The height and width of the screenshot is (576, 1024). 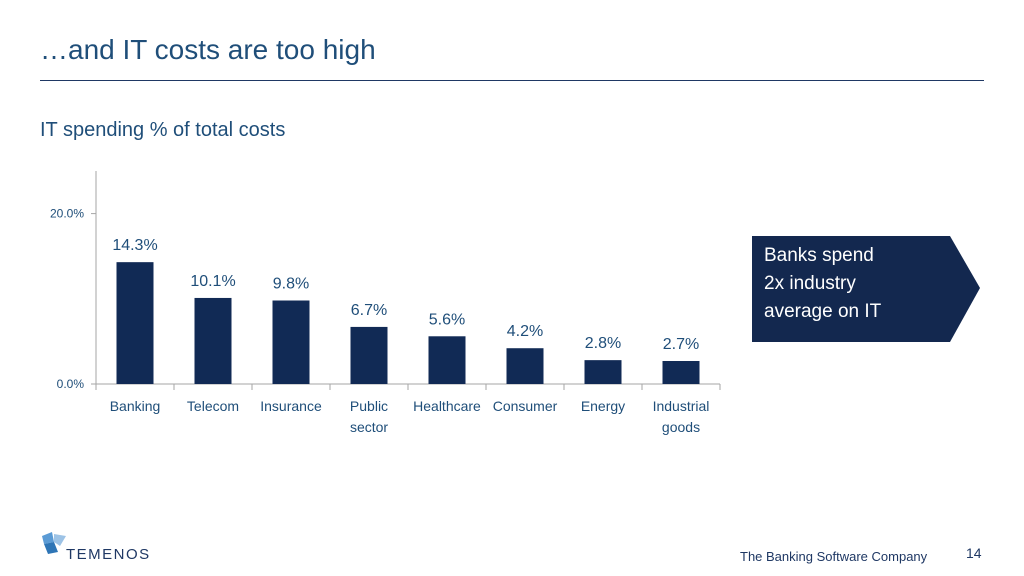 I want to click on temenos-logo: TEMENOS, so click(x=110, y=549).